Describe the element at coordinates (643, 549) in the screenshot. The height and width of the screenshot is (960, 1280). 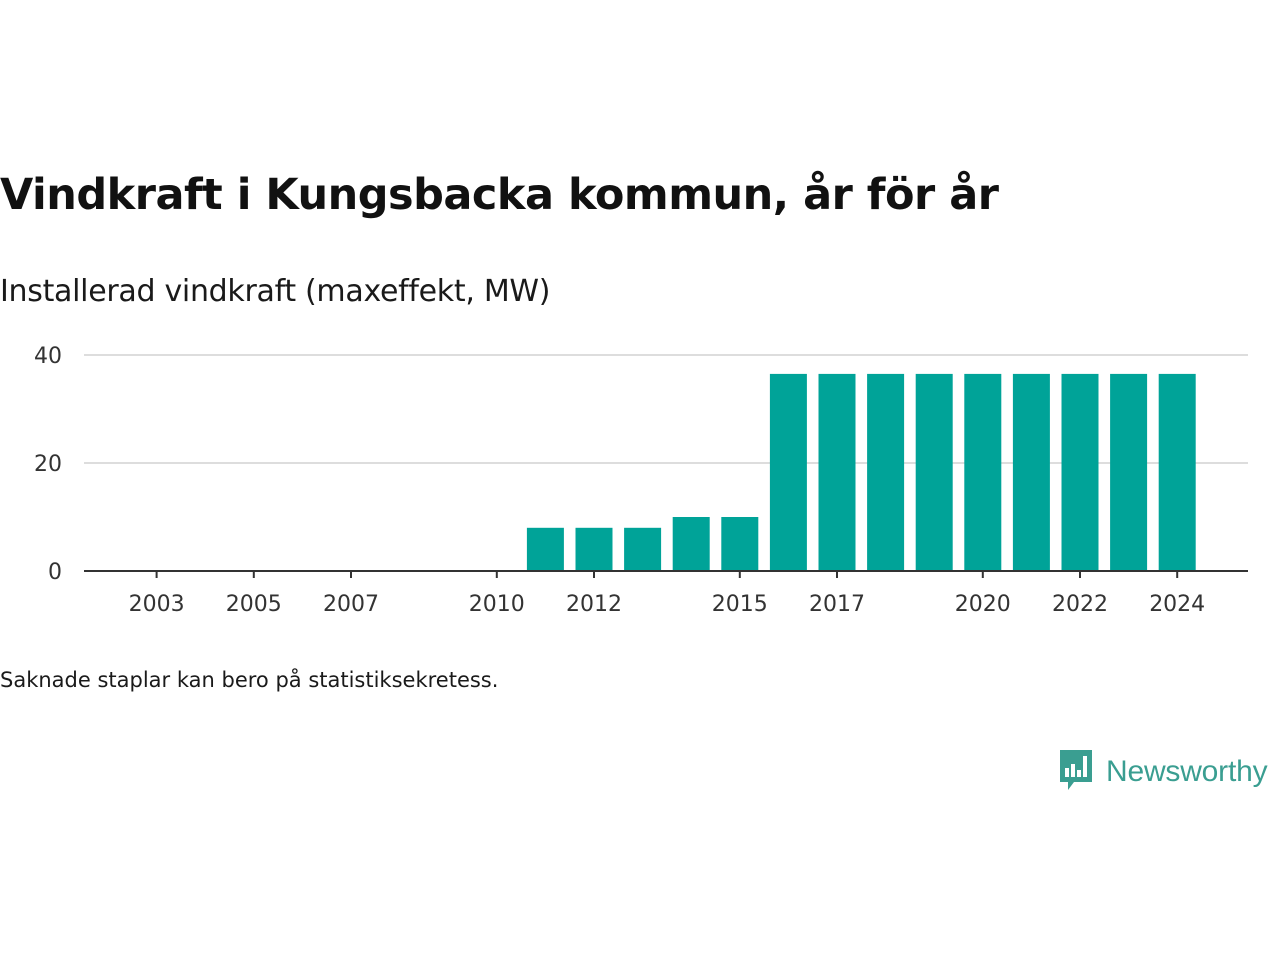
I see `bar-2013` at that location.